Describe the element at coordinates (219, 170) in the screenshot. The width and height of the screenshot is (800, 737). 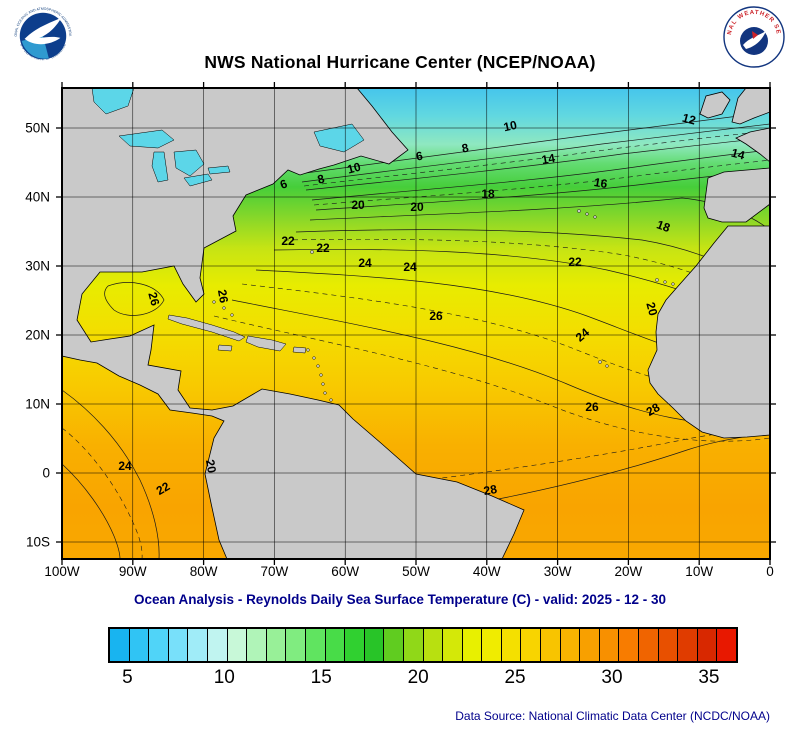
I see `lake-ontario` at that location.